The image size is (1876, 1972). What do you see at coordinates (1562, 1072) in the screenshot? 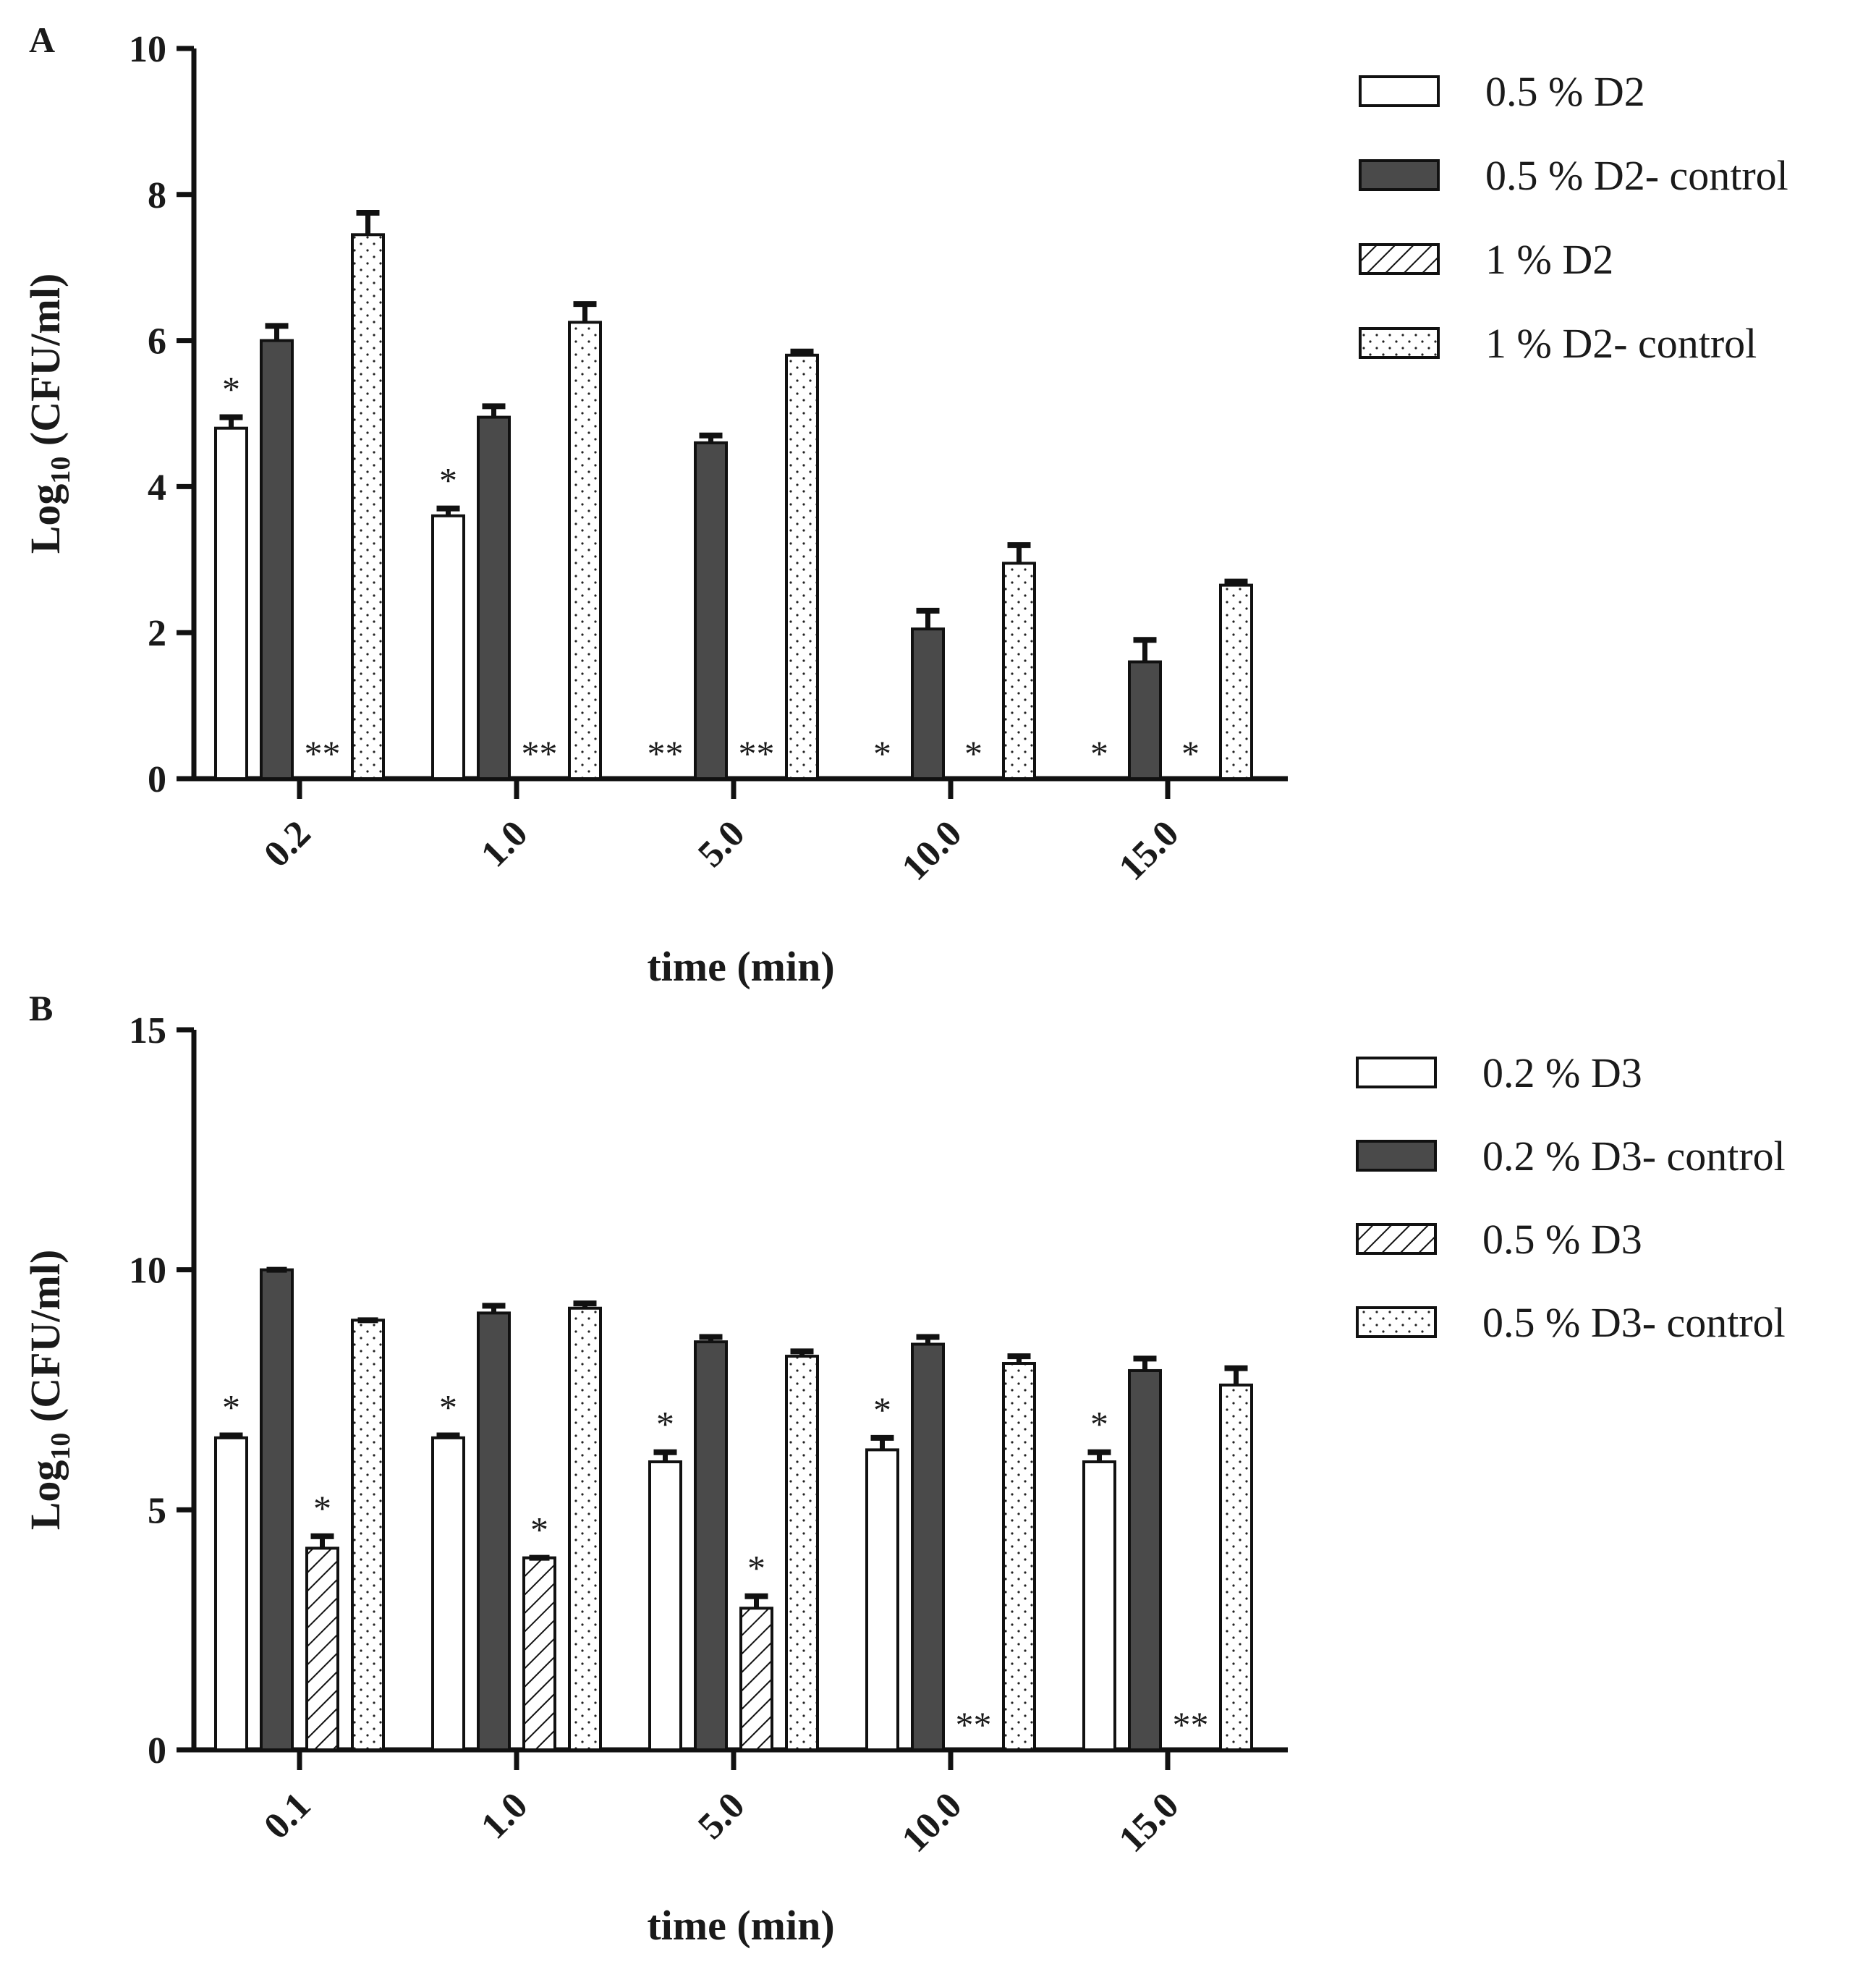
I see `legend-label: 0.2 % D3` at bounding box center [1562, 1072].